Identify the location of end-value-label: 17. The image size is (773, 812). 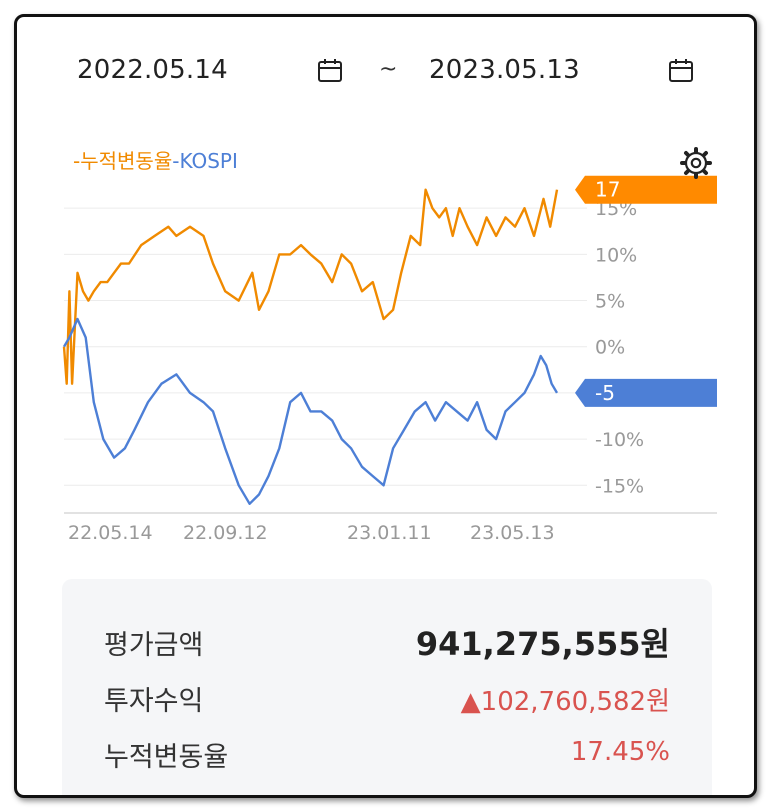
(607, 190).